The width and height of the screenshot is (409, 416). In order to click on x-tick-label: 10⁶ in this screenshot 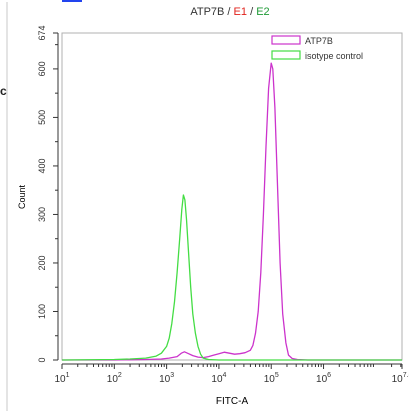, I will do `click(323, 378)`.